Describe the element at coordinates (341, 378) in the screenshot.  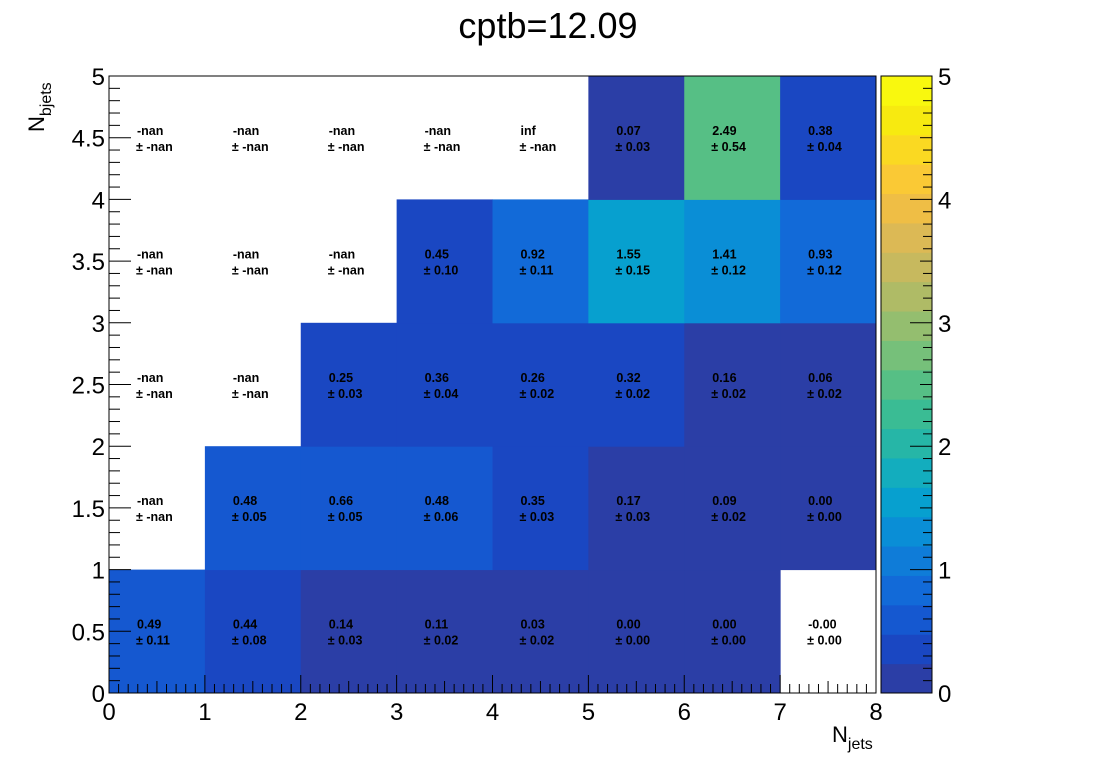
I see `cell-value-label: 0.25` at that location.